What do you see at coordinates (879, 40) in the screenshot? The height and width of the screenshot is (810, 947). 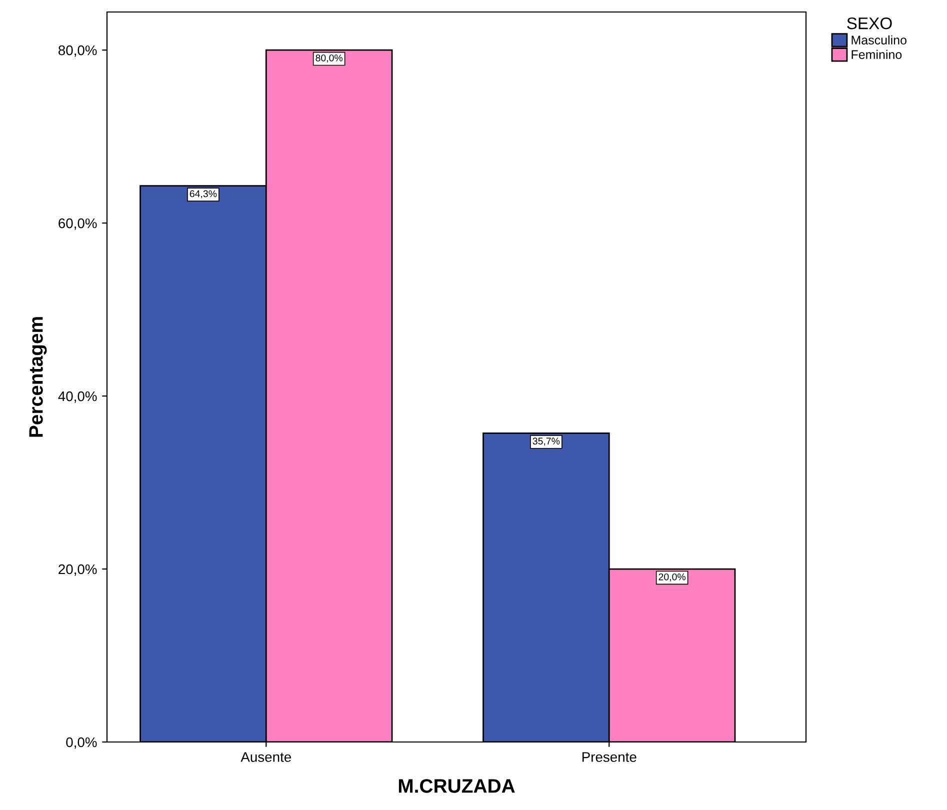 I see `legend-label: Masculino` at bounding box center [879, 40].